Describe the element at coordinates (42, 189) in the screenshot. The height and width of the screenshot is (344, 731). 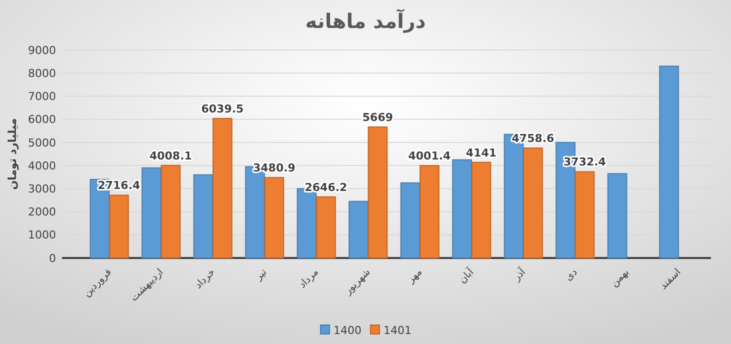
I see `y-tick-label: 3000` at that location.